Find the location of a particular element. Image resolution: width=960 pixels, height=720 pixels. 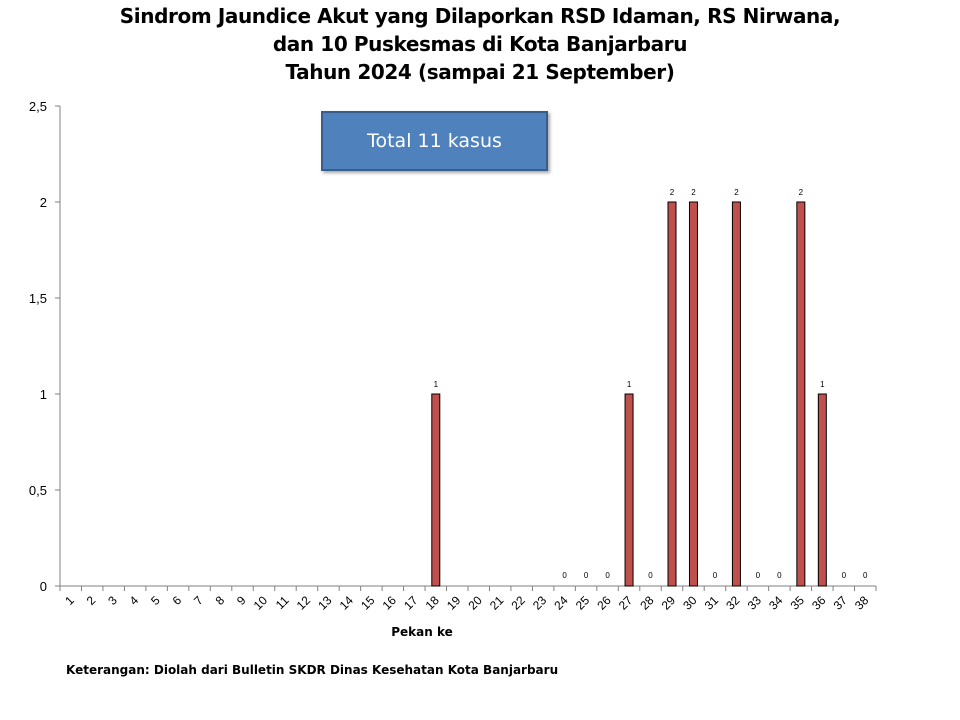

callout-text: Total 11 kasus is located at coordinates (434, 141).